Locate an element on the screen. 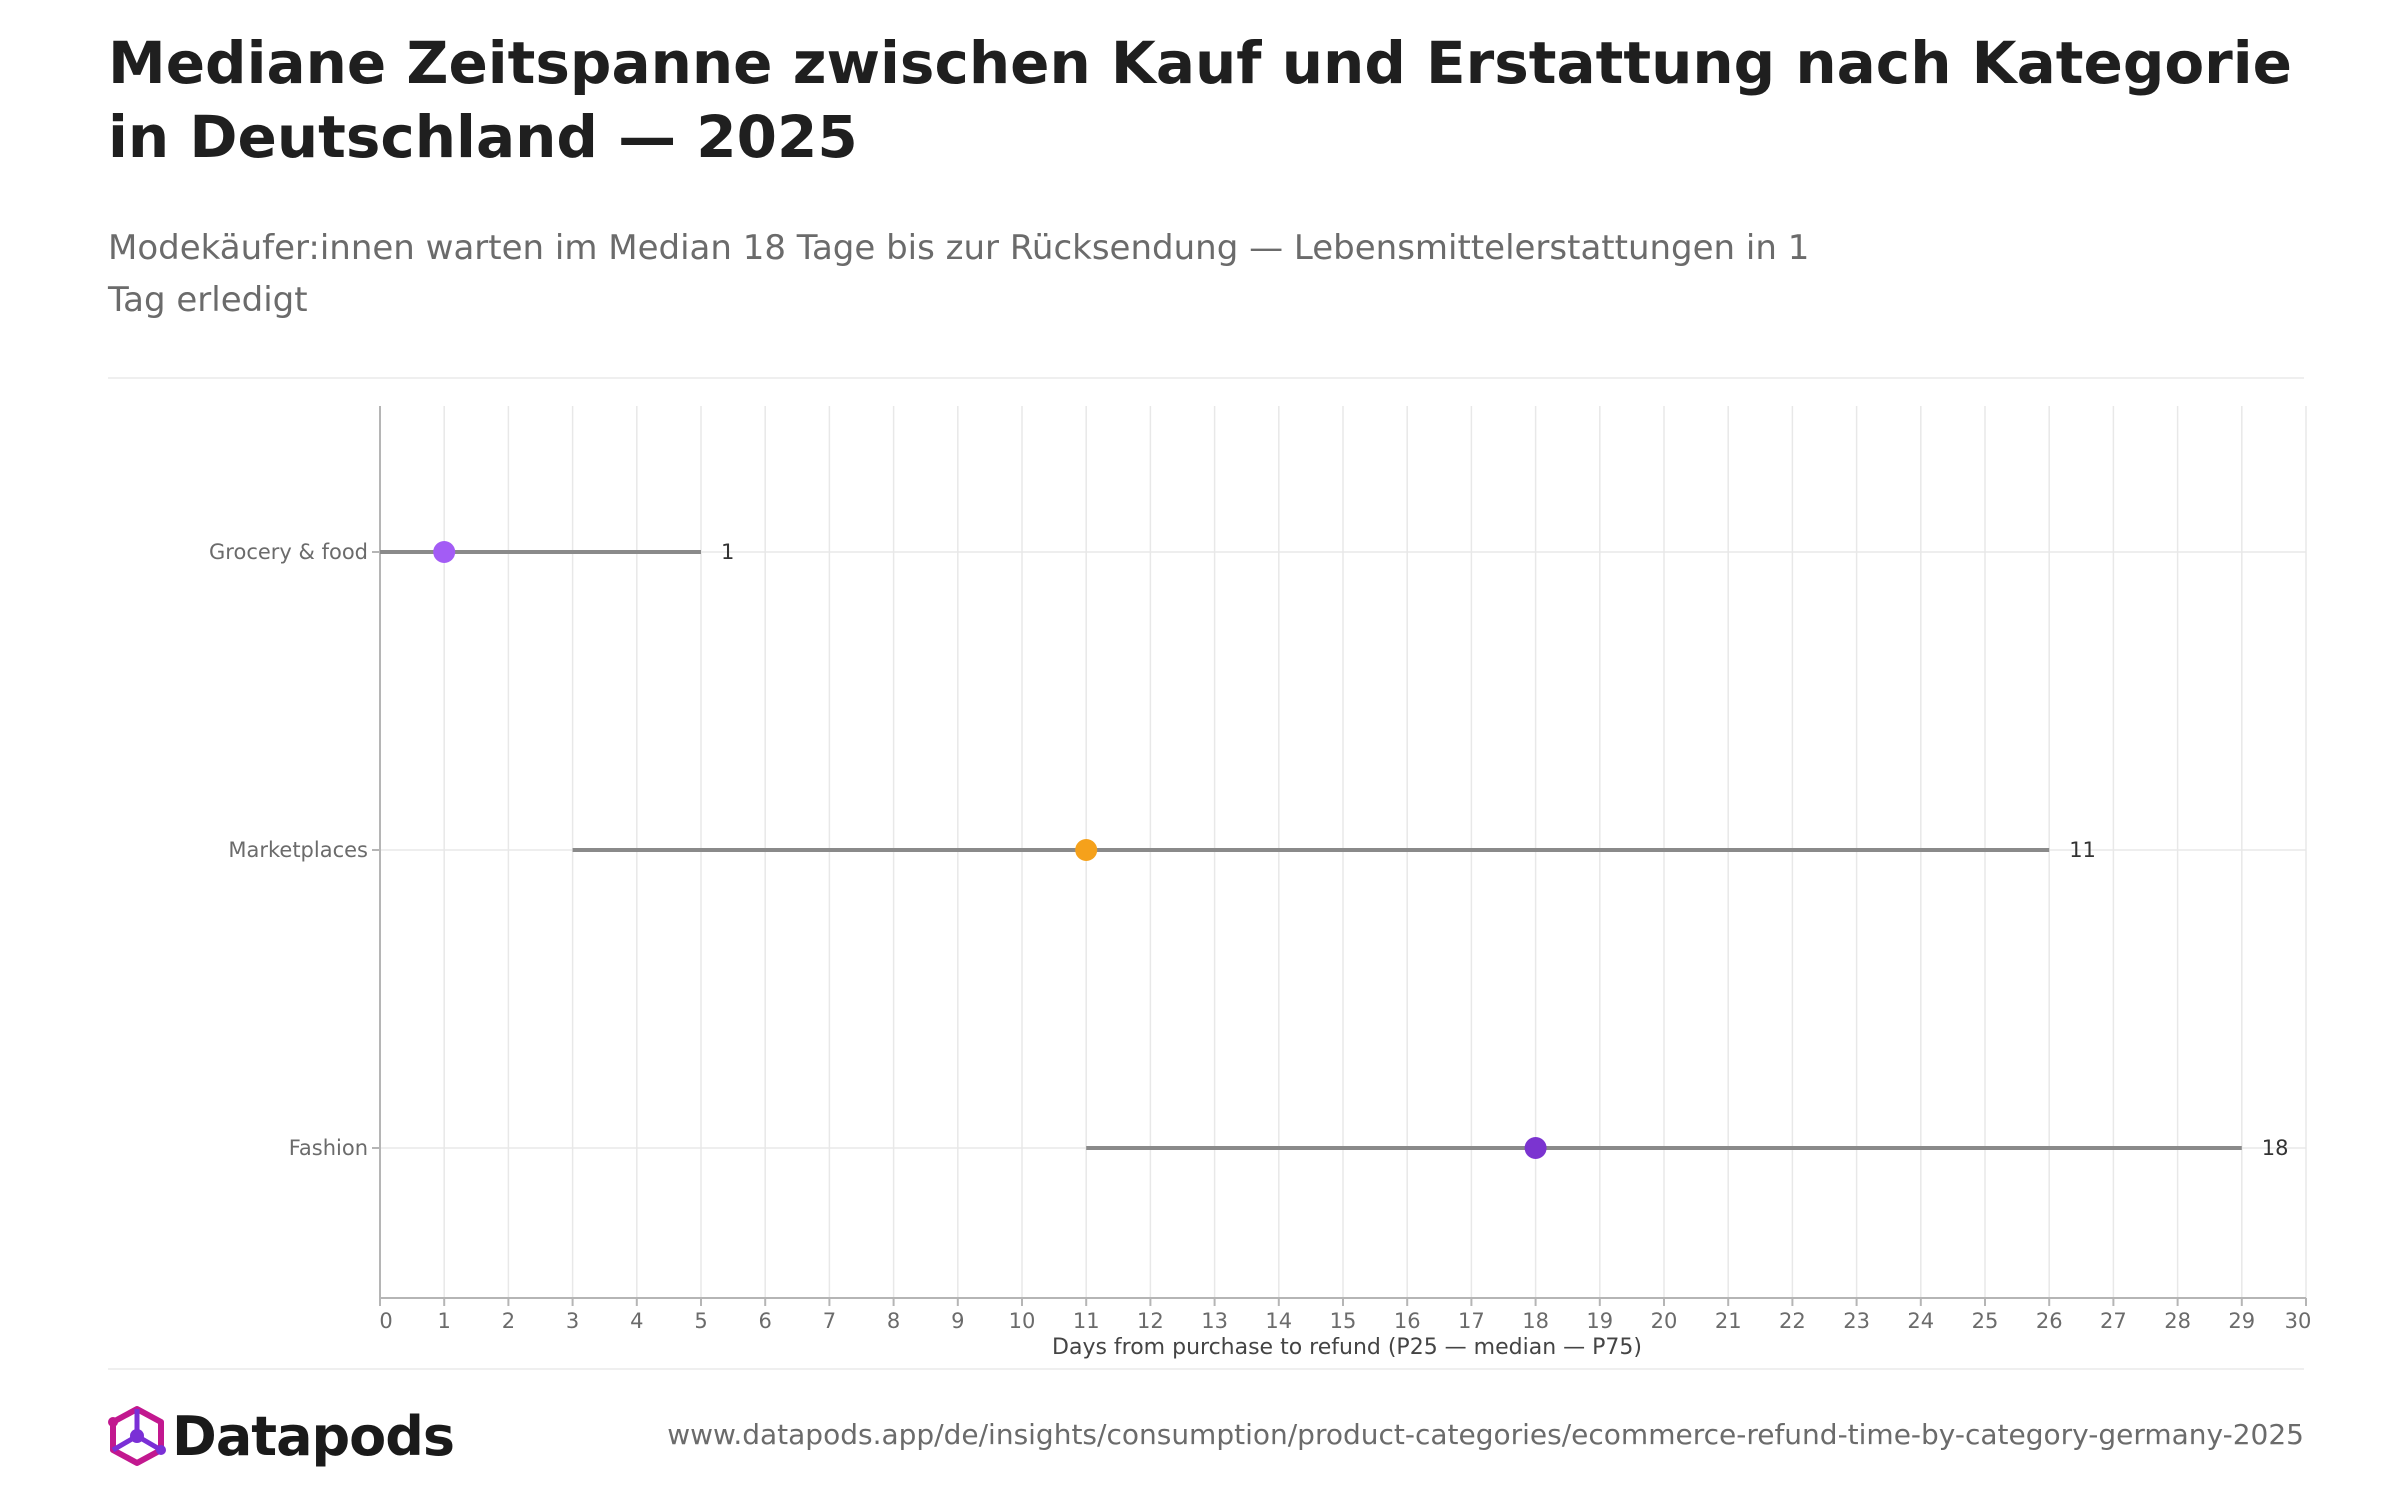 This screenshot has width=2400, height=1500. x-tick-label: 20 is located at coordinates (1664, 1321).